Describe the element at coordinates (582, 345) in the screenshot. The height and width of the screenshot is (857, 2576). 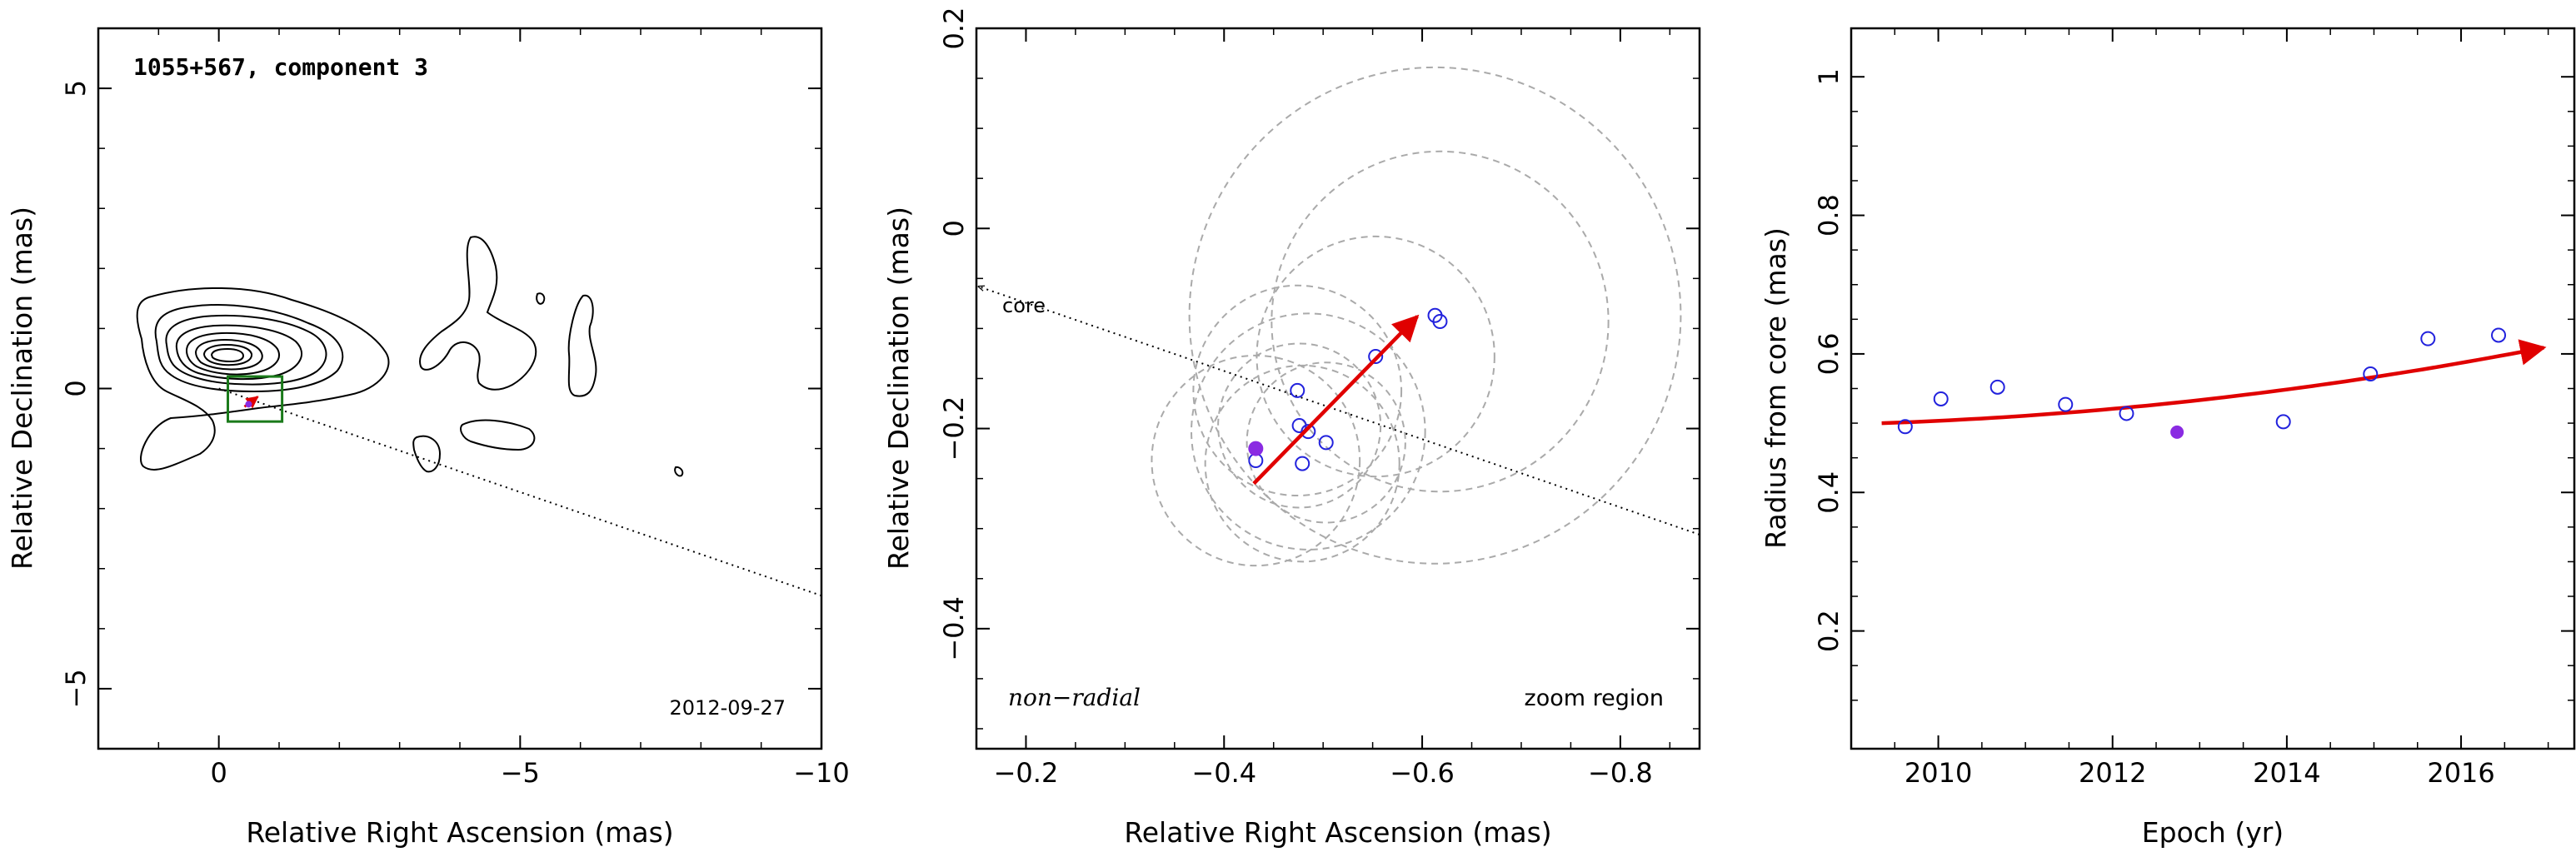
I see `contour-blob-b` at that location.